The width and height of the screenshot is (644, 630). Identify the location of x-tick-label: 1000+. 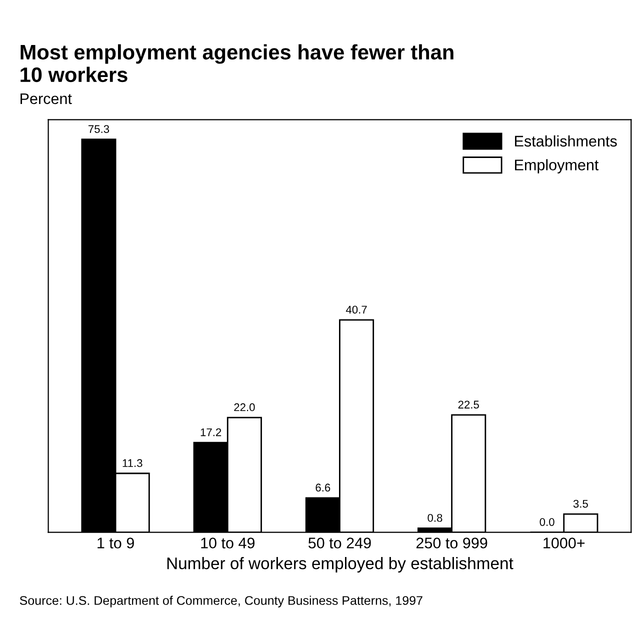
(564, 543).